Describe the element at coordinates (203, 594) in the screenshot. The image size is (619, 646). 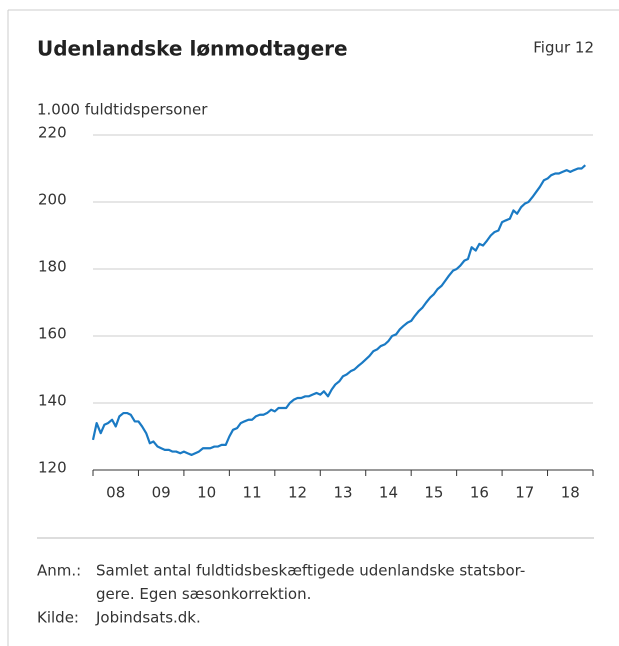
I see `note-text: gere. Egen sæsonkorrektion.` at that location.